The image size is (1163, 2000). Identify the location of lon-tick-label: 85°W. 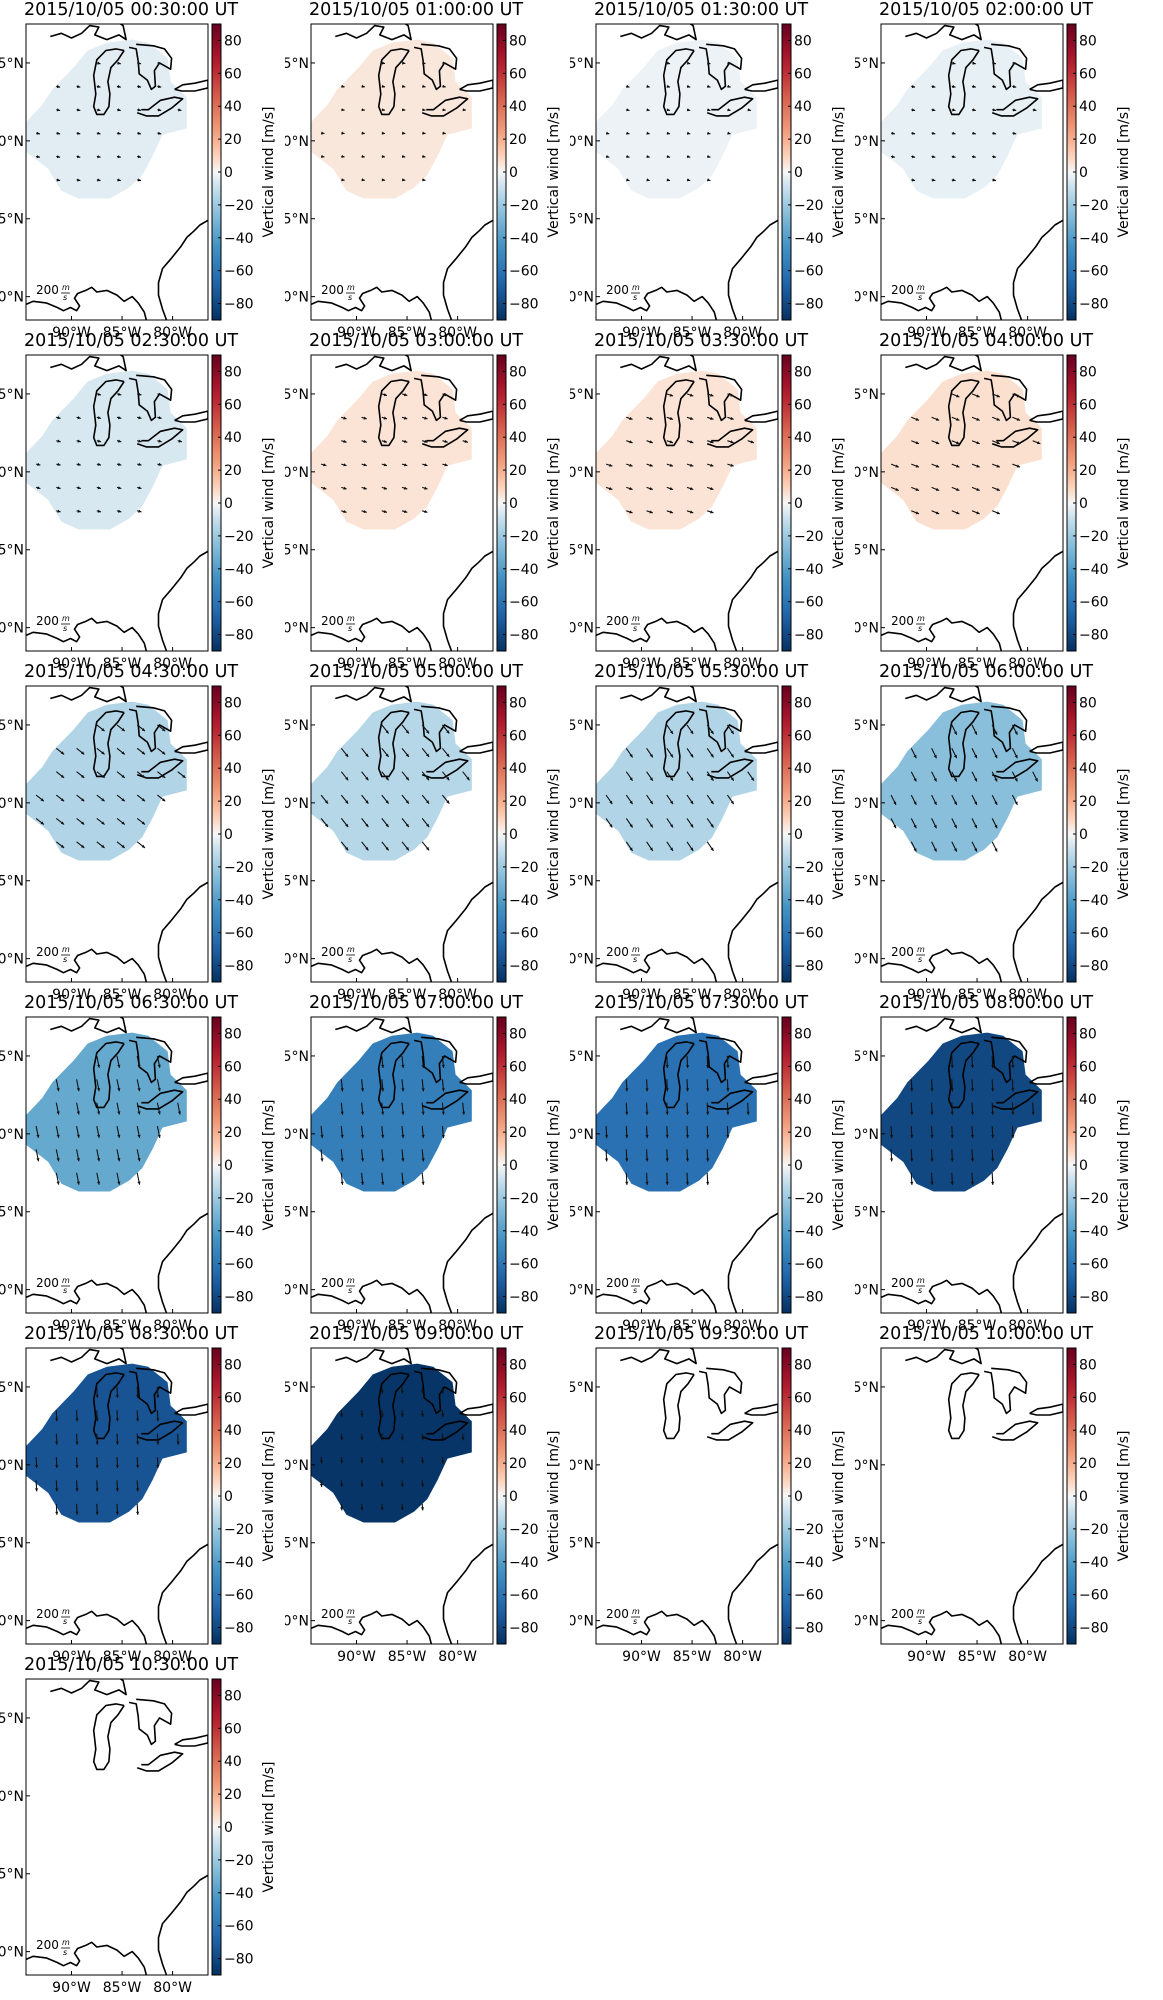
(407, 664).